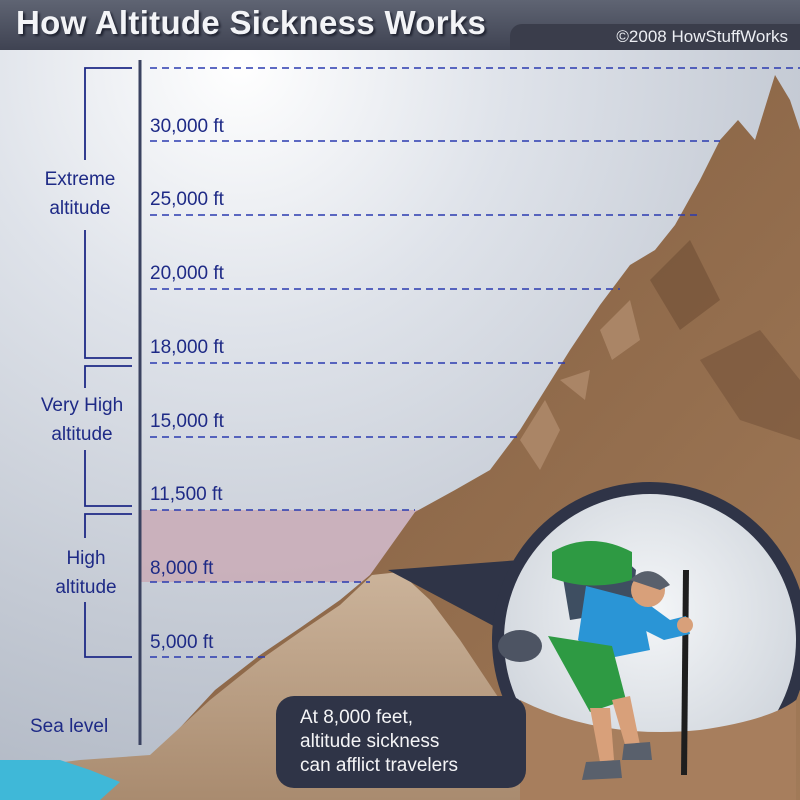 The width and height of the screenshot is (800, 800). What do you see at coordinates (86, 587) in the screenshot?
I see `zone-high-line2: altitude` at bounding box center [86, 587].